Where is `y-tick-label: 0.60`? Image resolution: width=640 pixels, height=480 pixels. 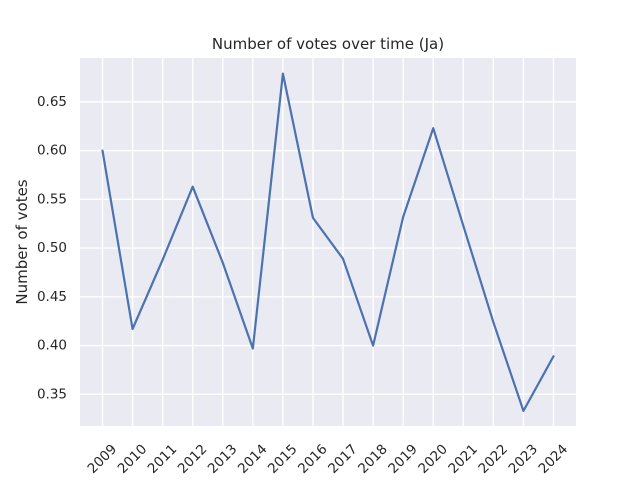 y-tick-label: 0.60 is located at coordinates (52, 151).